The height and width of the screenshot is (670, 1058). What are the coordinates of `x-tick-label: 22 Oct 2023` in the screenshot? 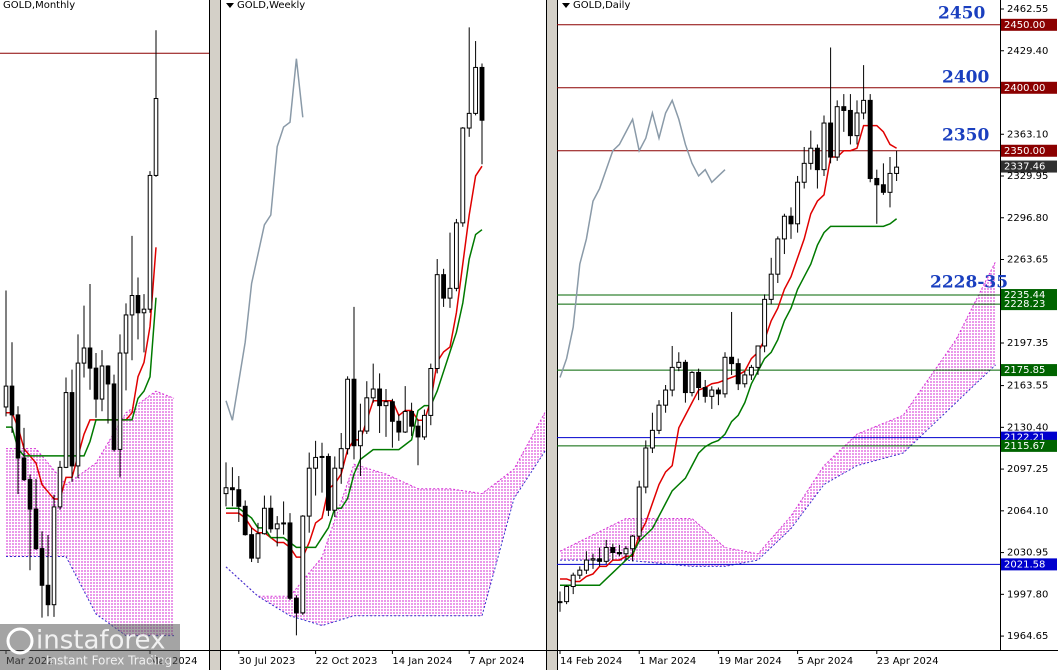 It's located at (347, 661).